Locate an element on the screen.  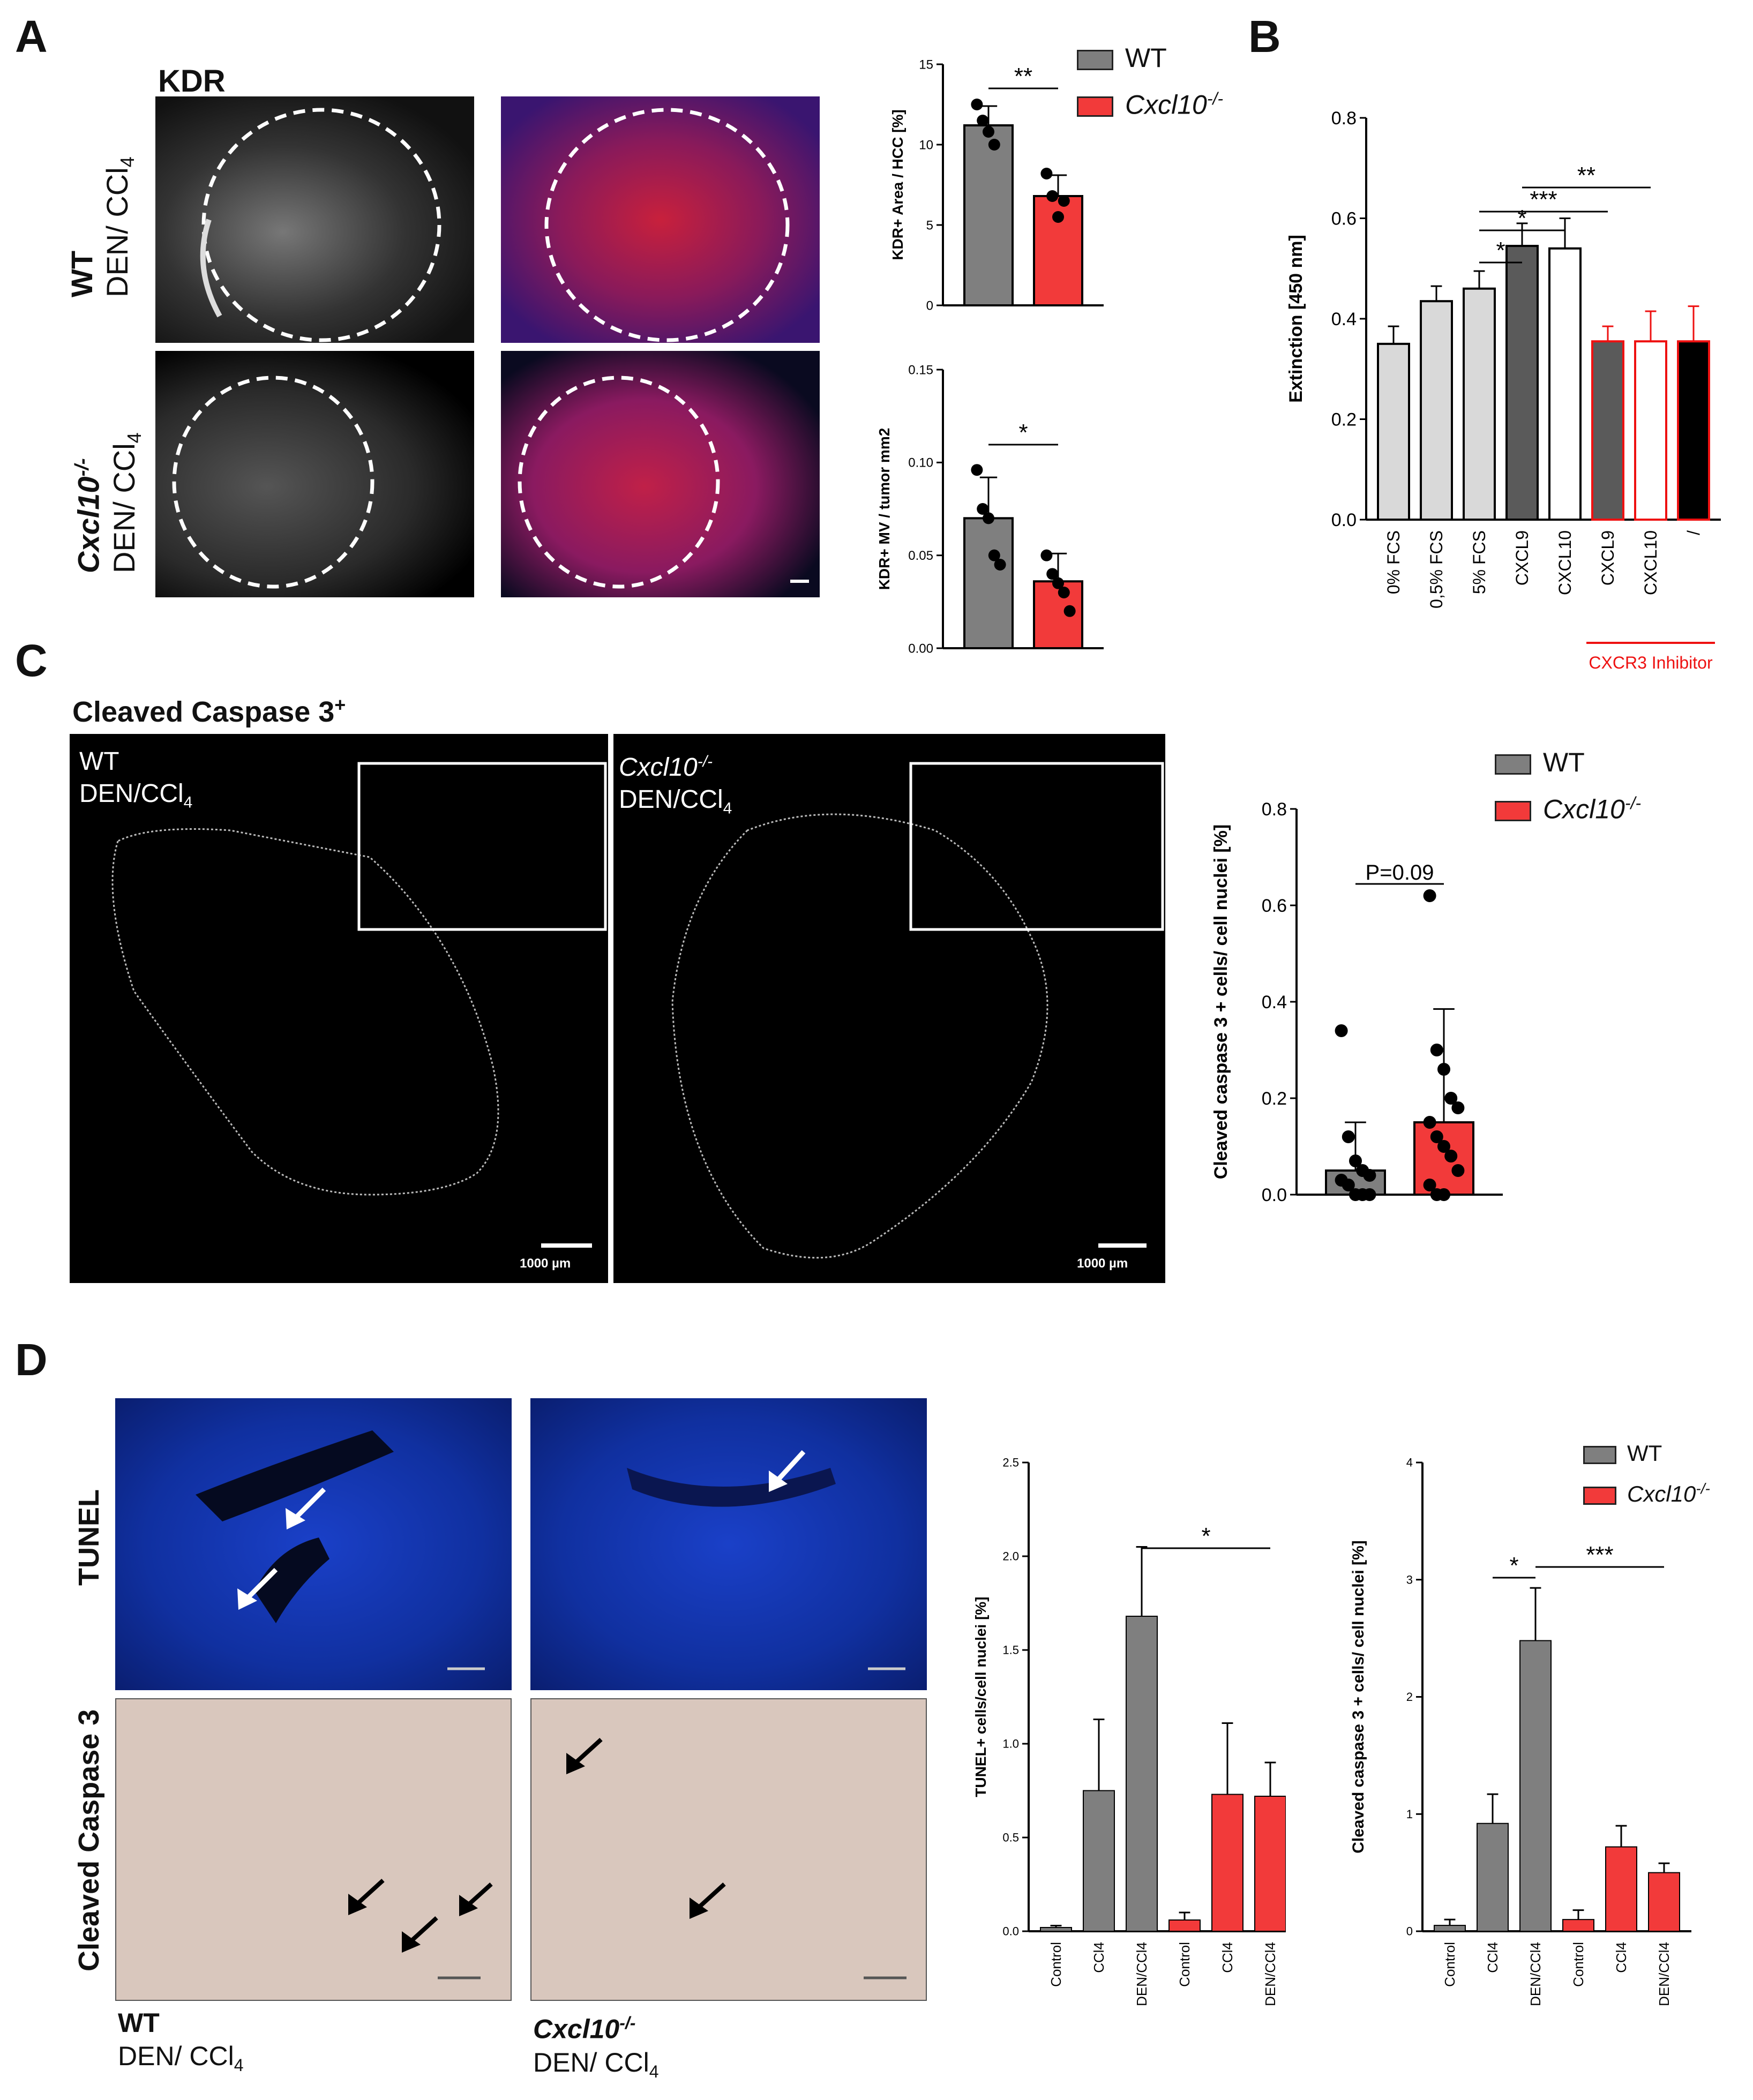
cc3-wt-scale-label: 1000 µm is located at coordinates (545, 1263).